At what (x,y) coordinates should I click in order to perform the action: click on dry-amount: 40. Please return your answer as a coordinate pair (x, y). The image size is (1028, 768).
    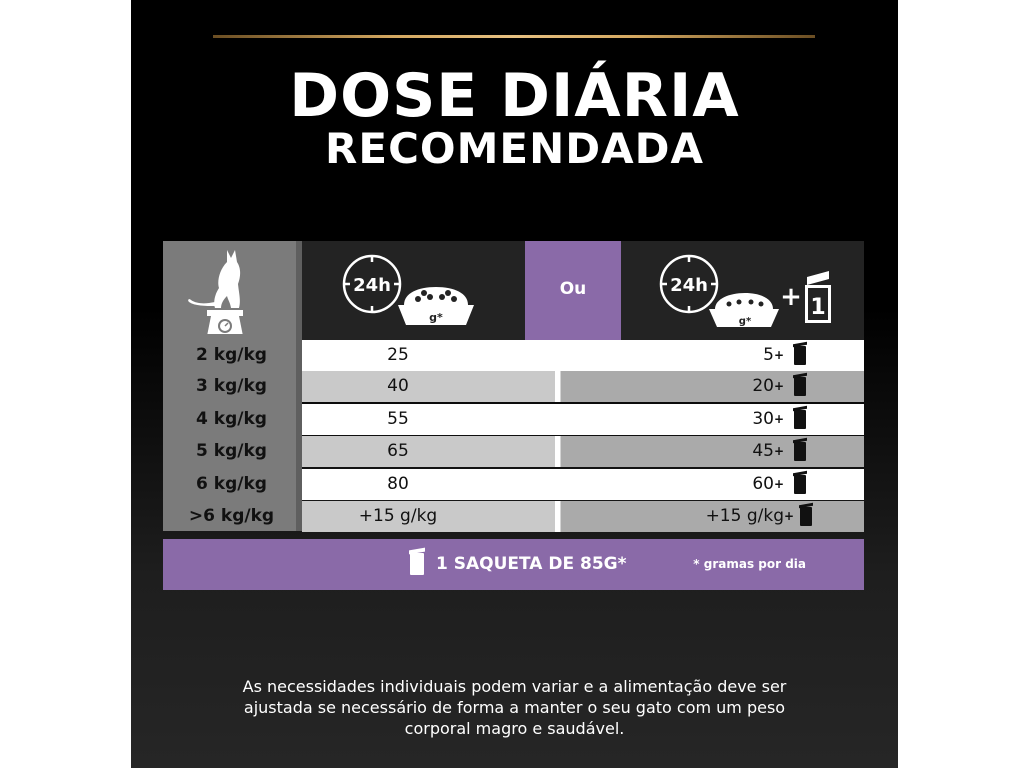
    Looking at the image, I should click on (398, 386).